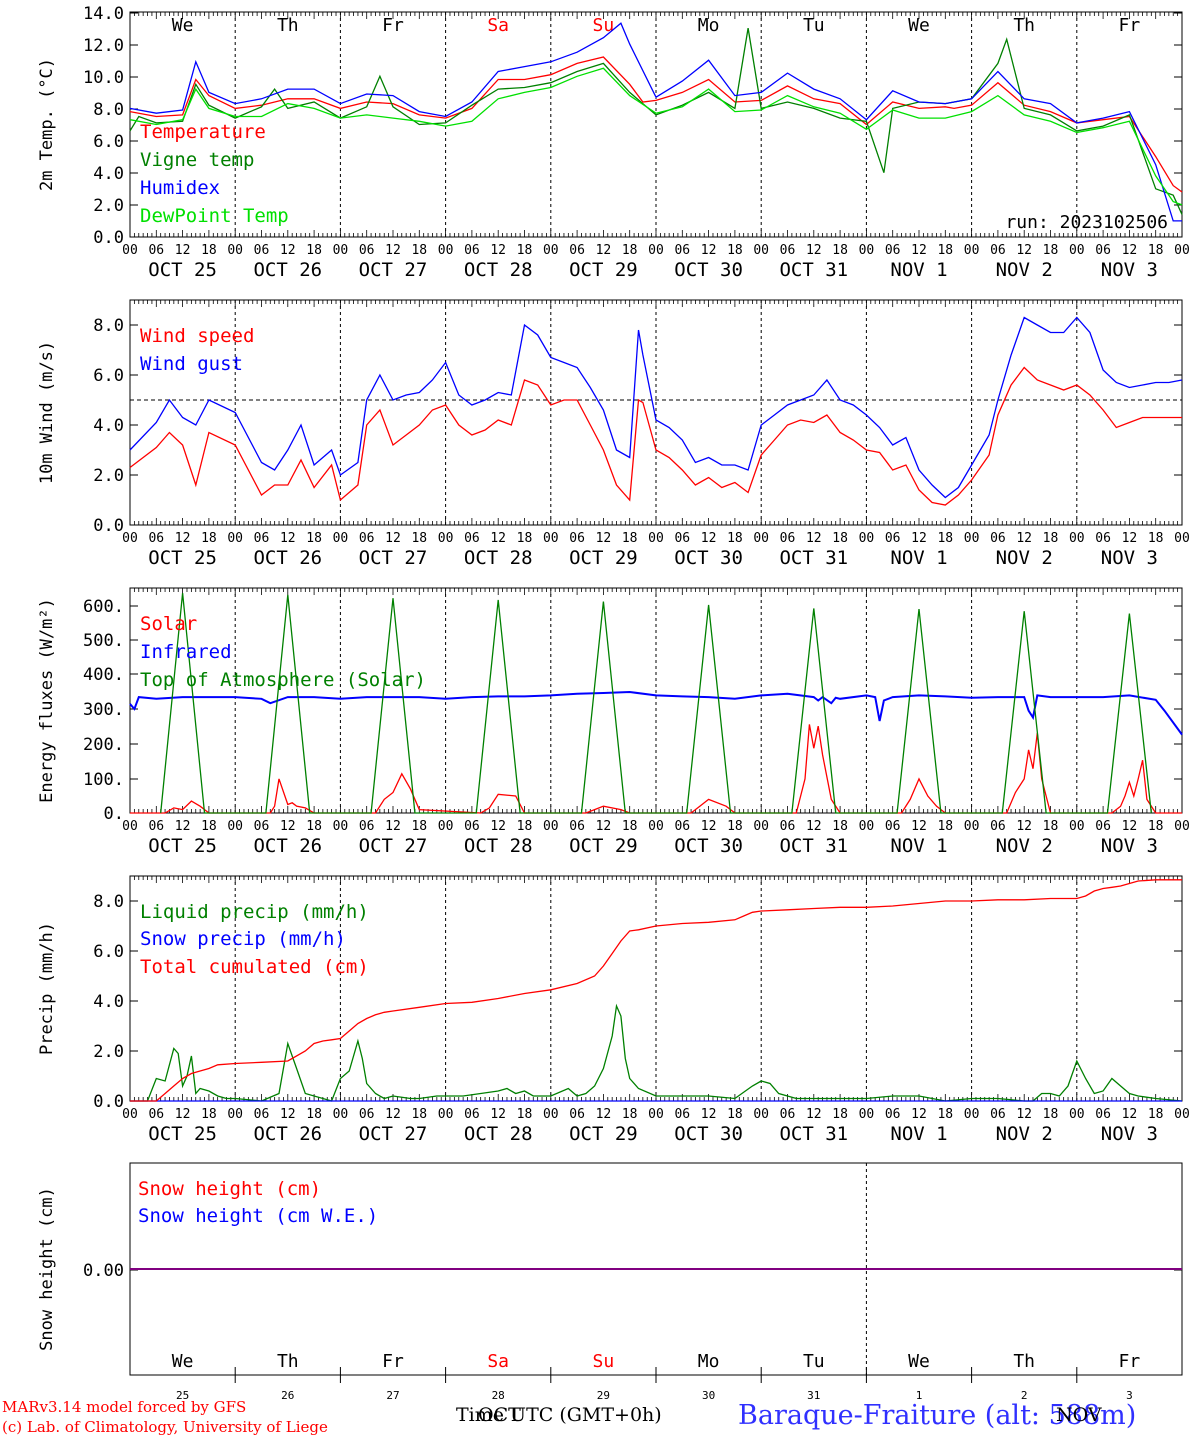 This screenshot has width=1194, height=1440. Describe the element at coordinates (656, 412) in the screenshot. I see `panel-frame` at that location.